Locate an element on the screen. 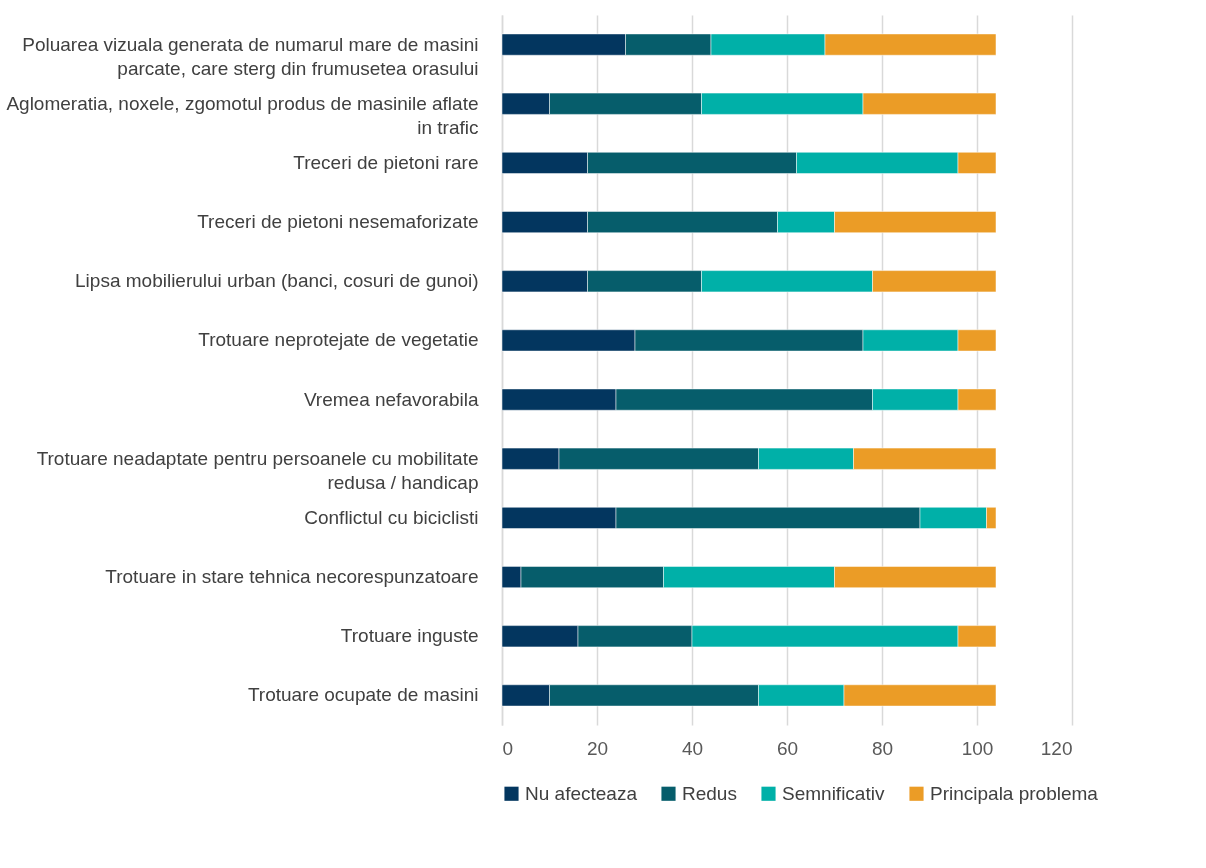  legend-label: Redus is located at coordinates (709, 793).